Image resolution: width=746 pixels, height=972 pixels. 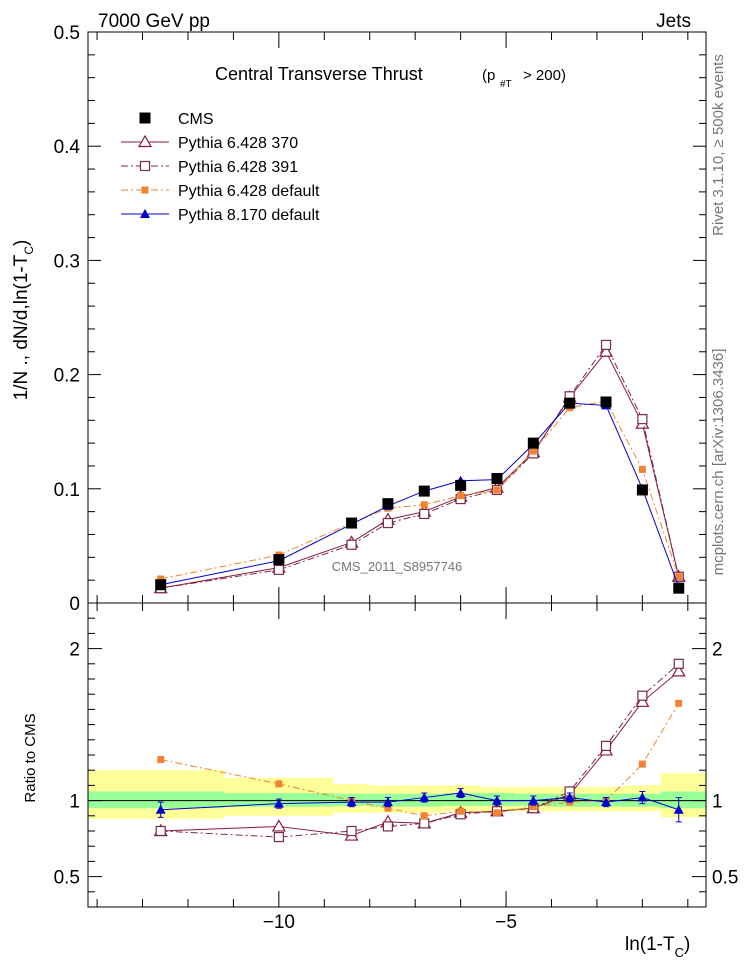 I want to click on ratio-axis-label: Ratio to CMS, so click(x=30, y=757).